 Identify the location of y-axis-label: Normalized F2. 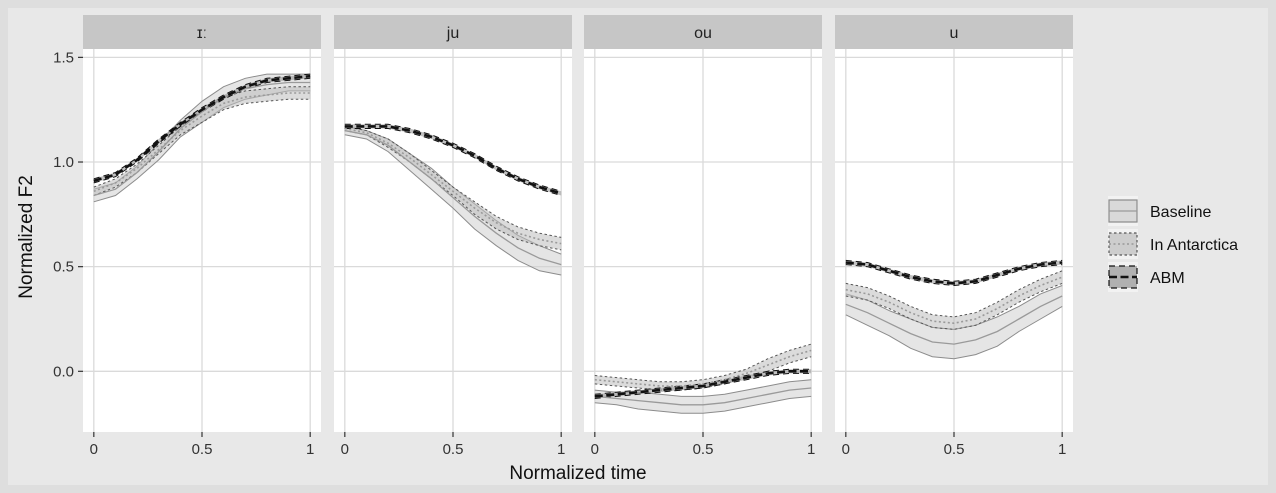
(26, 237).